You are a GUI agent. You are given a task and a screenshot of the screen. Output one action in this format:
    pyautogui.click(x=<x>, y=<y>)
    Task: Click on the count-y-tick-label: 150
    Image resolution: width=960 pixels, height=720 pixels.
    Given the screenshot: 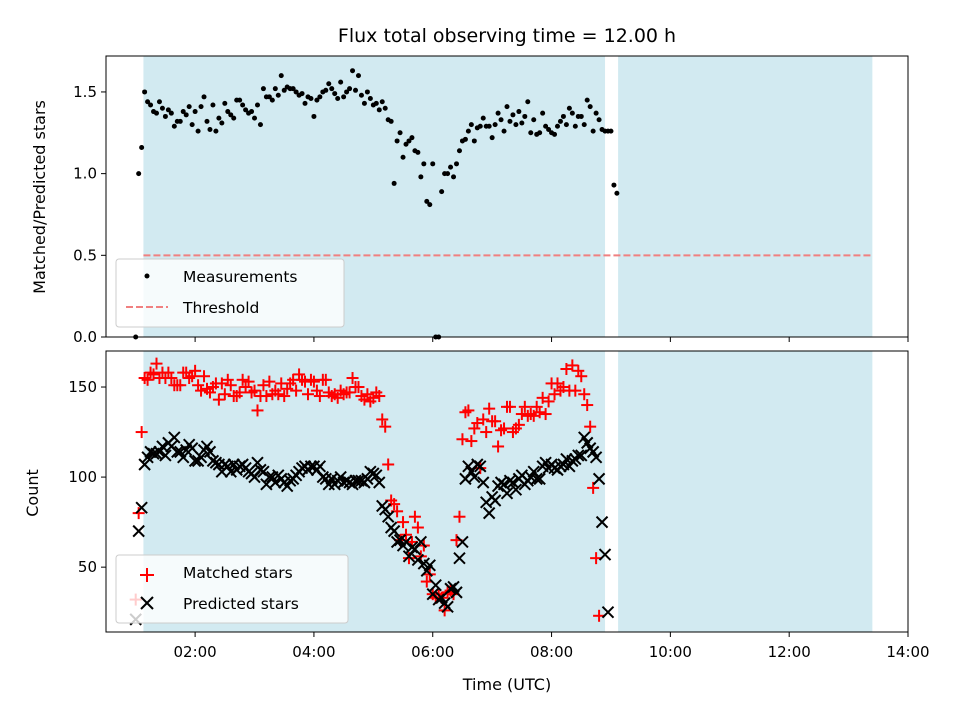 What is the action you would take?
    pyautogui.click(x=82, y=387)
    